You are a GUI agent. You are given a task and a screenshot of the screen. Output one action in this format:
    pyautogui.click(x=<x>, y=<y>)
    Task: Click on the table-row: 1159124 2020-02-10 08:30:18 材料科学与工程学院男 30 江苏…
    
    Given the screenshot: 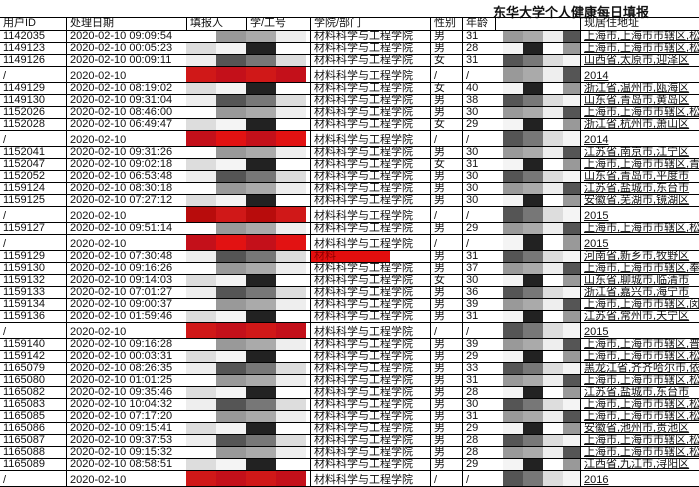 What is the action you would take?
    pyautogui.click(x=349, y=189)
    